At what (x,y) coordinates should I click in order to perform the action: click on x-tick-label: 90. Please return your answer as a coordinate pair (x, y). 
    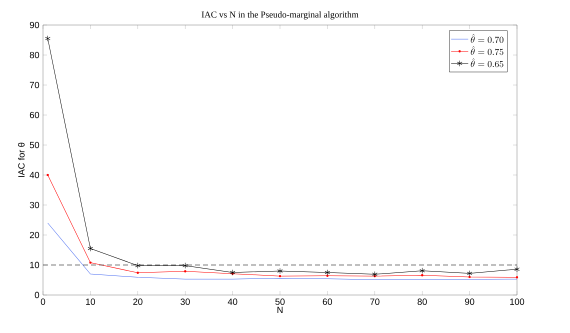
    Looking at the image, I should click on (469, 301).